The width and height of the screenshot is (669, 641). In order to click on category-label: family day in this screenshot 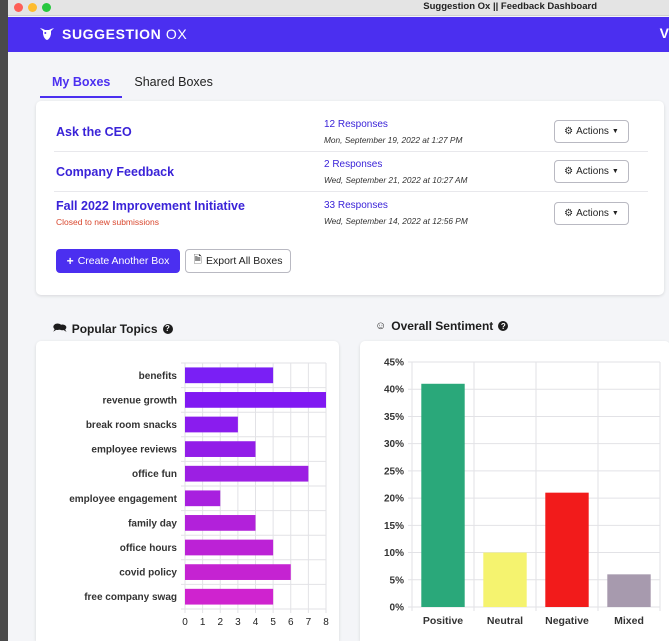, I will do `click(152, 523)`.